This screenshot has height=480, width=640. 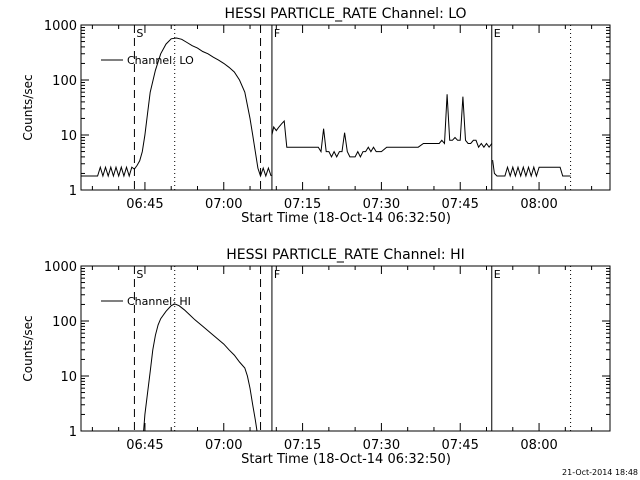 What do you see at coordinates (345, 14) in the screenshot?
I see `chart-title: HESSI PARTICLE_RATE Channel: LO` at bounding box center [345, 14].